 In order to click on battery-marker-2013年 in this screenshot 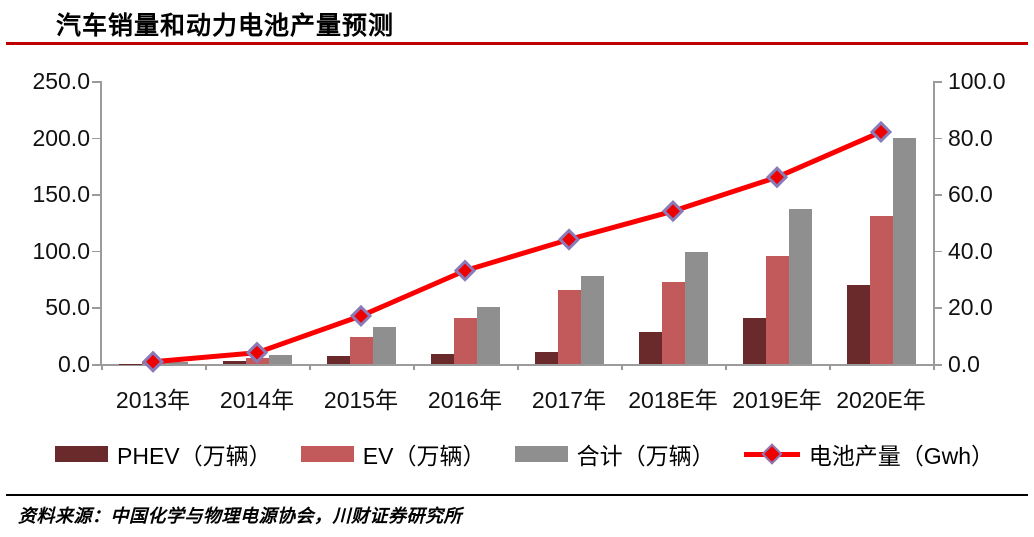, I will do `click(153, 361)`.